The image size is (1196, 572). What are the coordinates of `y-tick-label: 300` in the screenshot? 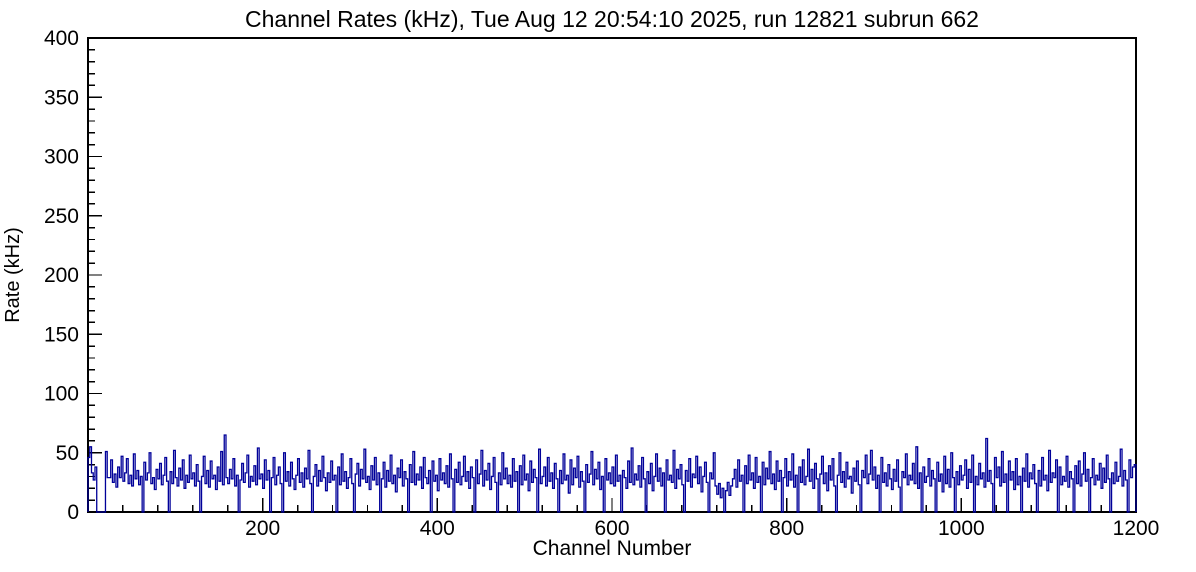 It's located at (61, 157).